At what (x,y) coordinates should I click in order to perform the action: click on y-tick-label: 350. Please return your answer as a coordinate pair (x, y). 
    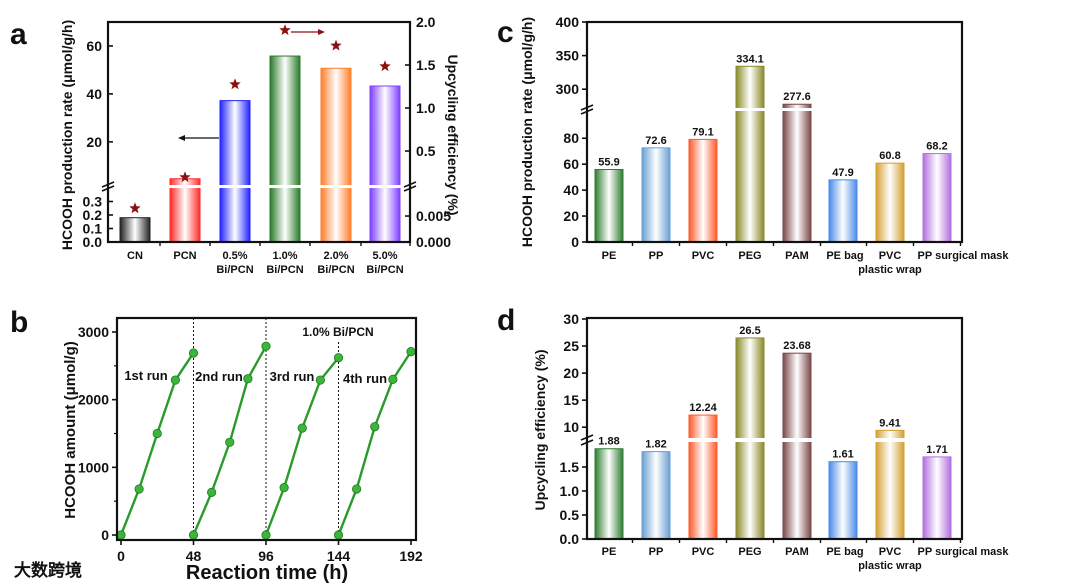
    Looking at the image, I should click on (568, 56).